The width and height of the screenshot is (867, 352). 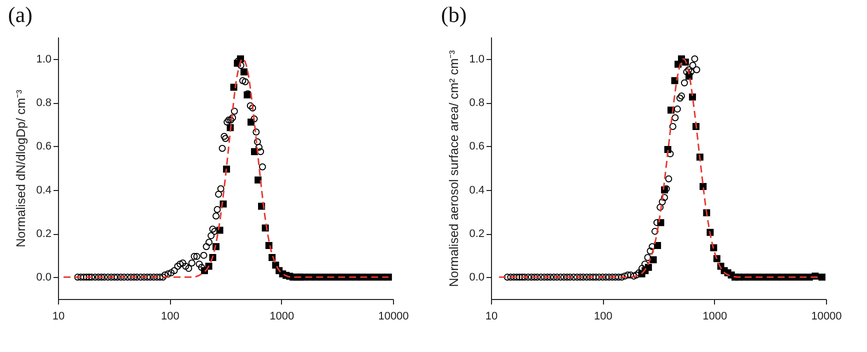 I want to click on chart-title: (a), so click(x=20, y=14).